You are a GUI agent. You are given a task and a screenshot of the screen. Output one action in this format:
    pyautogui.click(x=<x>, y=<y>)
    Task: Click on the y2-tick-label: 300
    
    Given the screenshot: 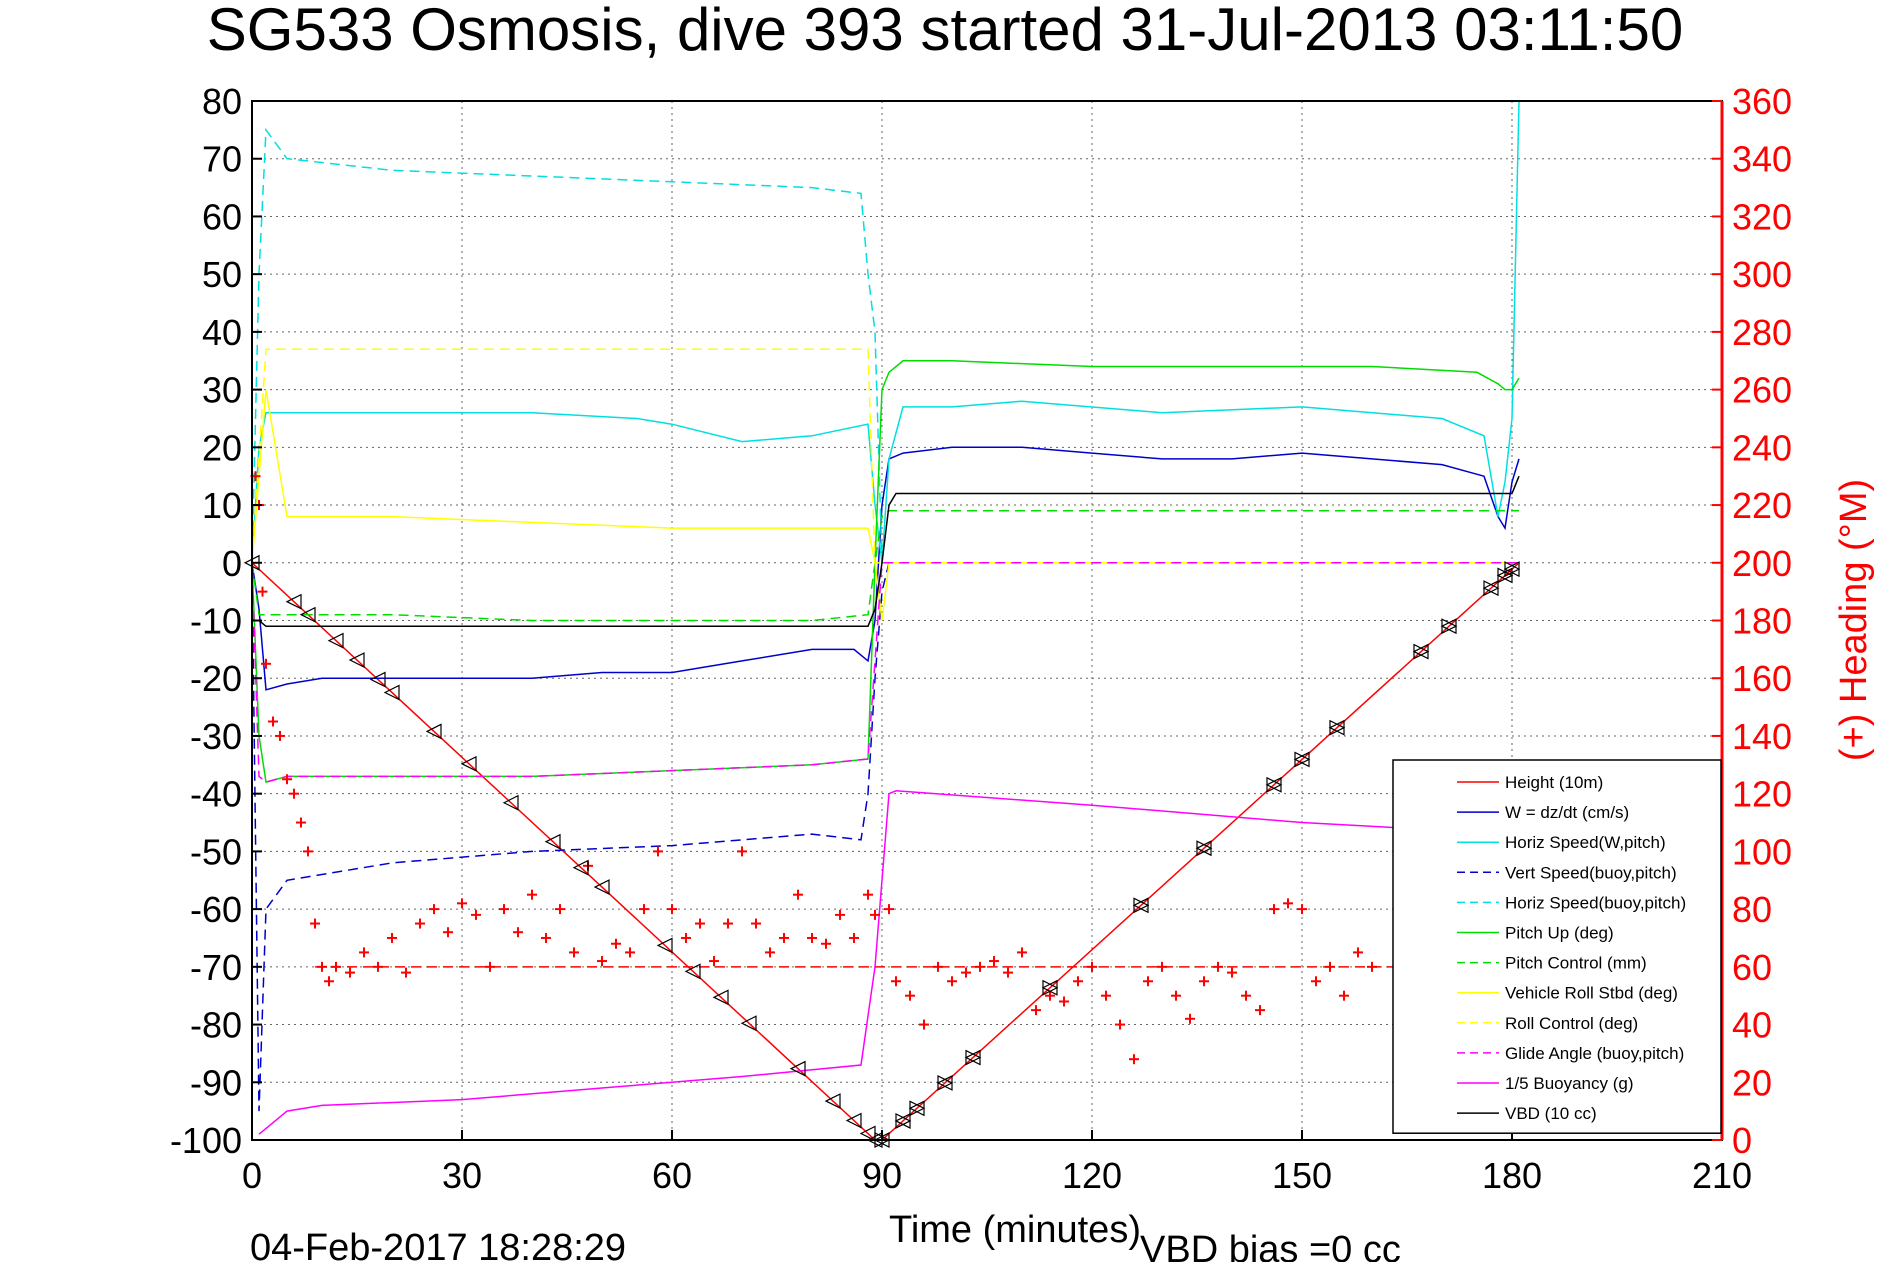 What is the action you would take?
    pyautogui.click(x=1762, y=274)
    